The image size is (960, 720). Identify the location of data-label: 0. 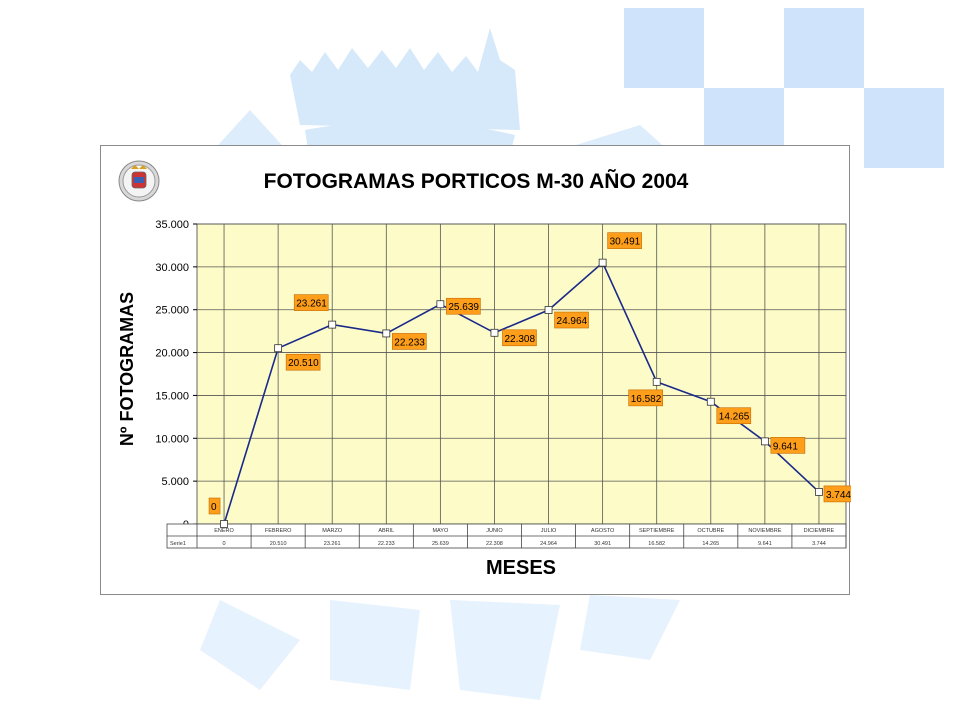
(214, 507).